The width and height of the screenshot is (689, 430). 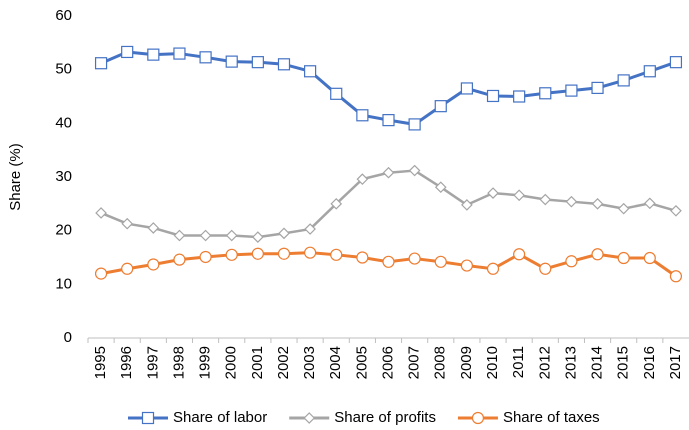 What do you see at coordinates (63, 176) in the screenshot?
I see `y-tick-label: 30` at bounding box center [63, 176].